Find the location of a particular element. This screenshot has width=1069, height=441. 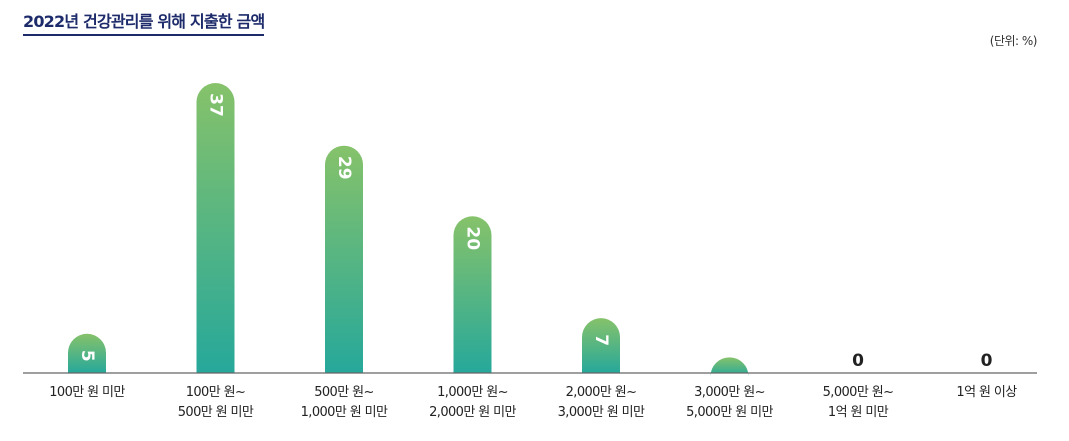

x-tick-label-4-line-1: 1,000만 원~ is located at coordinates (472, 392).